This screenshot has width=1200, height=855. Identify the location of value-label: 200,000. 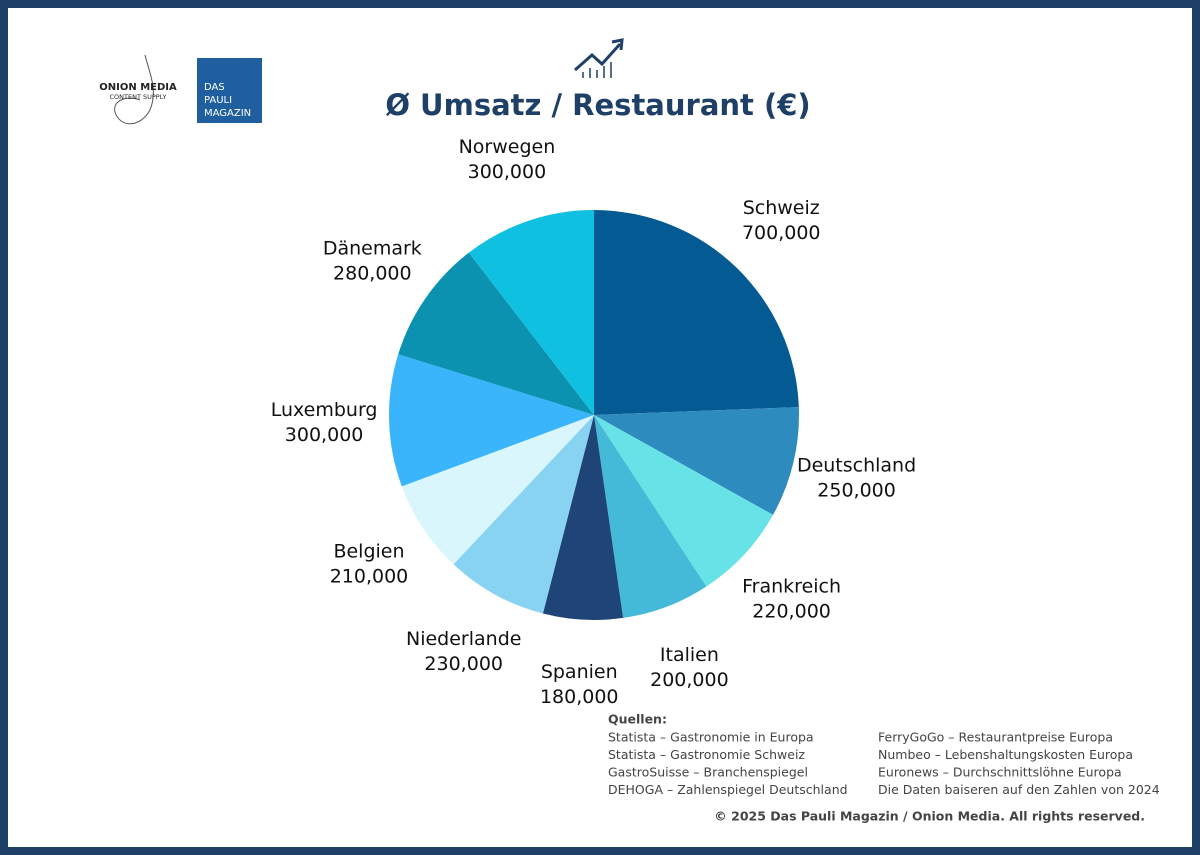
(689, 680).